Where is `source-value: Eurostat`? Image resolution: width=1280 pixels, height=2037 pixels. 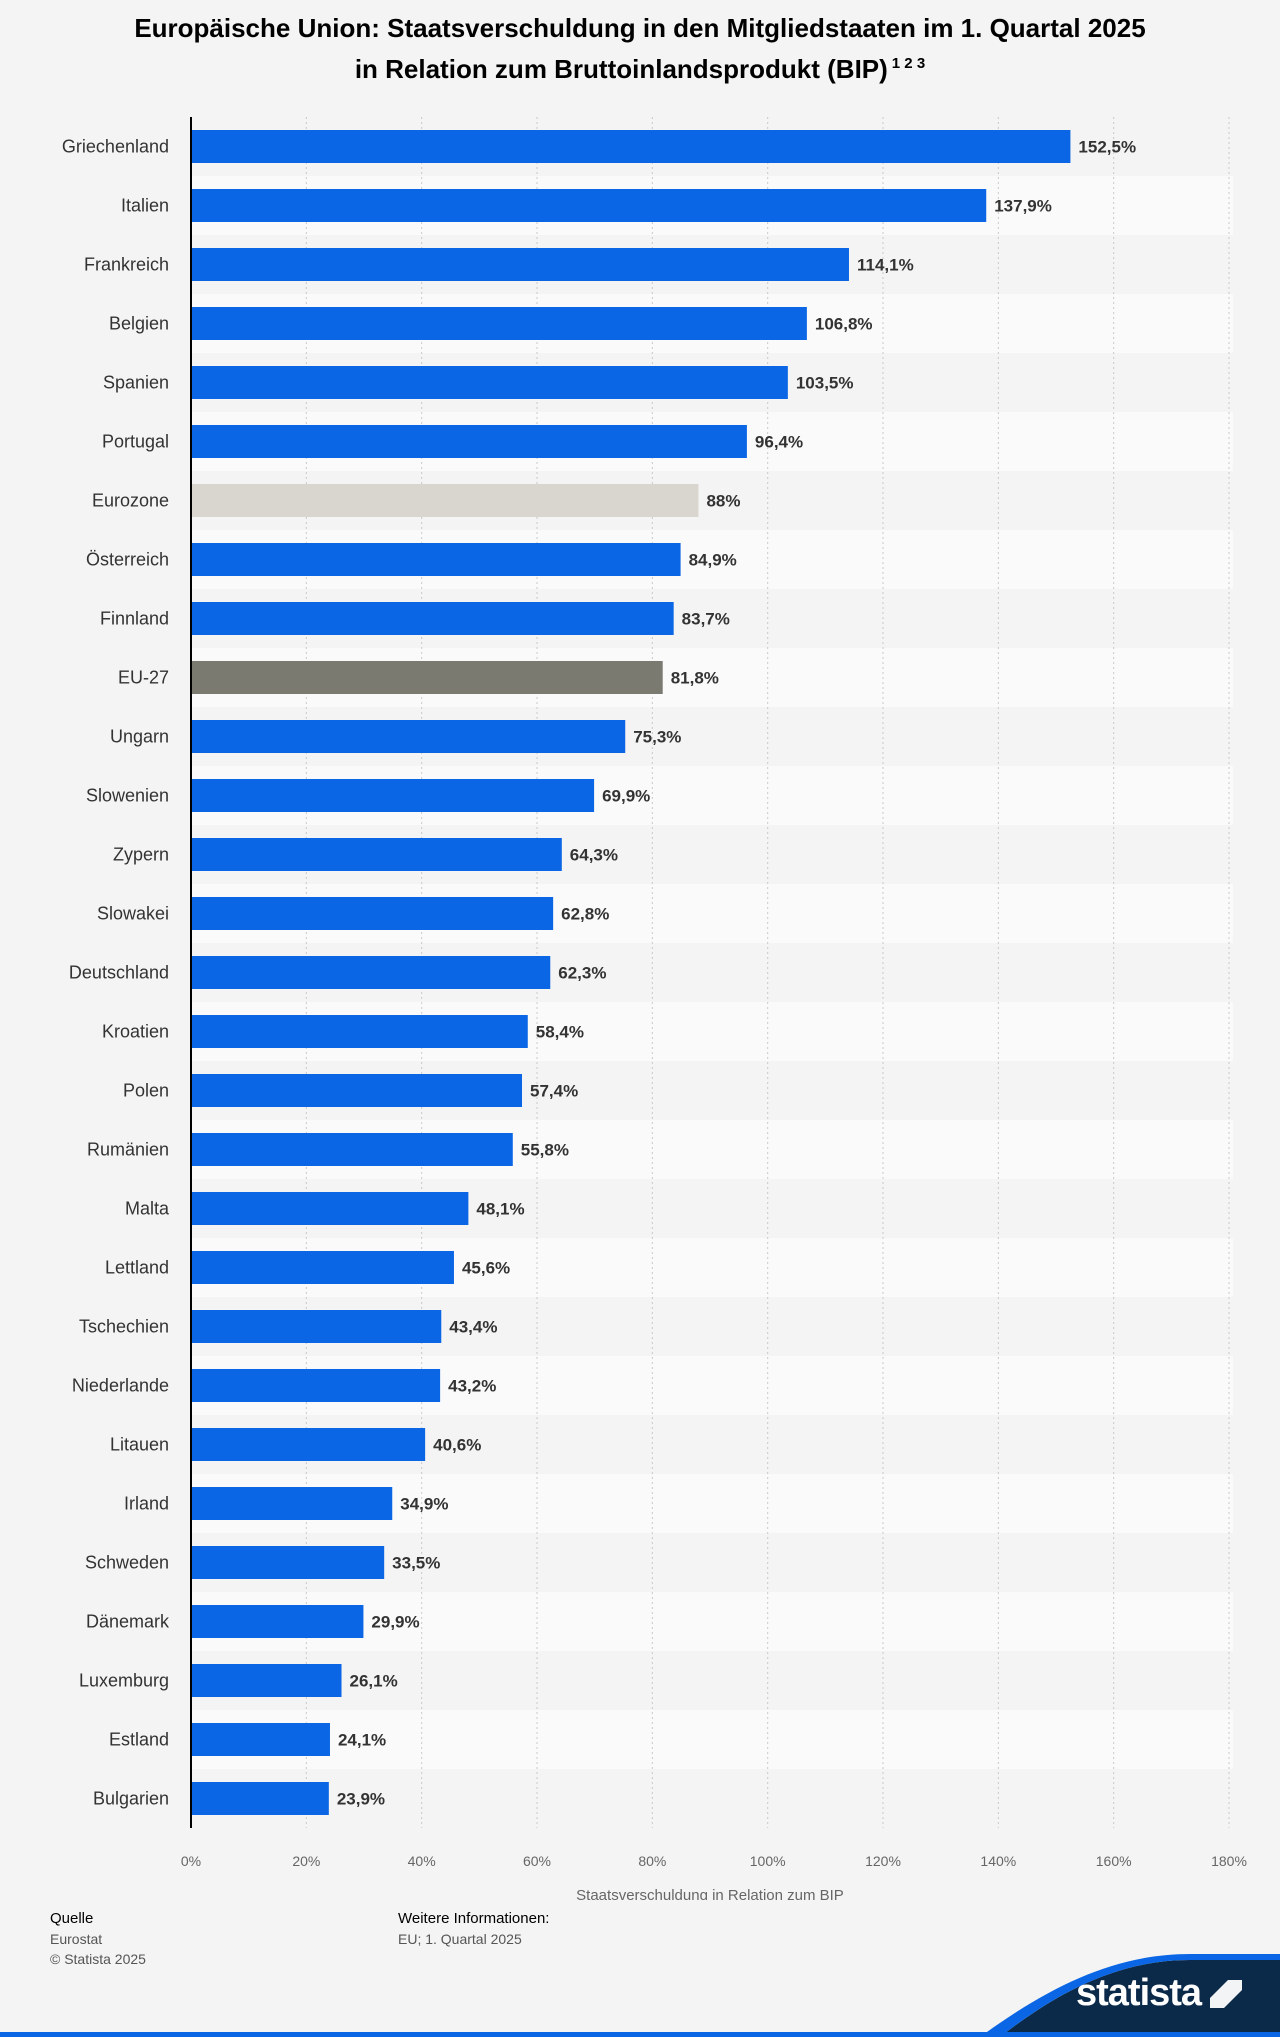 source-value: Eurostat is located at coordinates (76, 1939).